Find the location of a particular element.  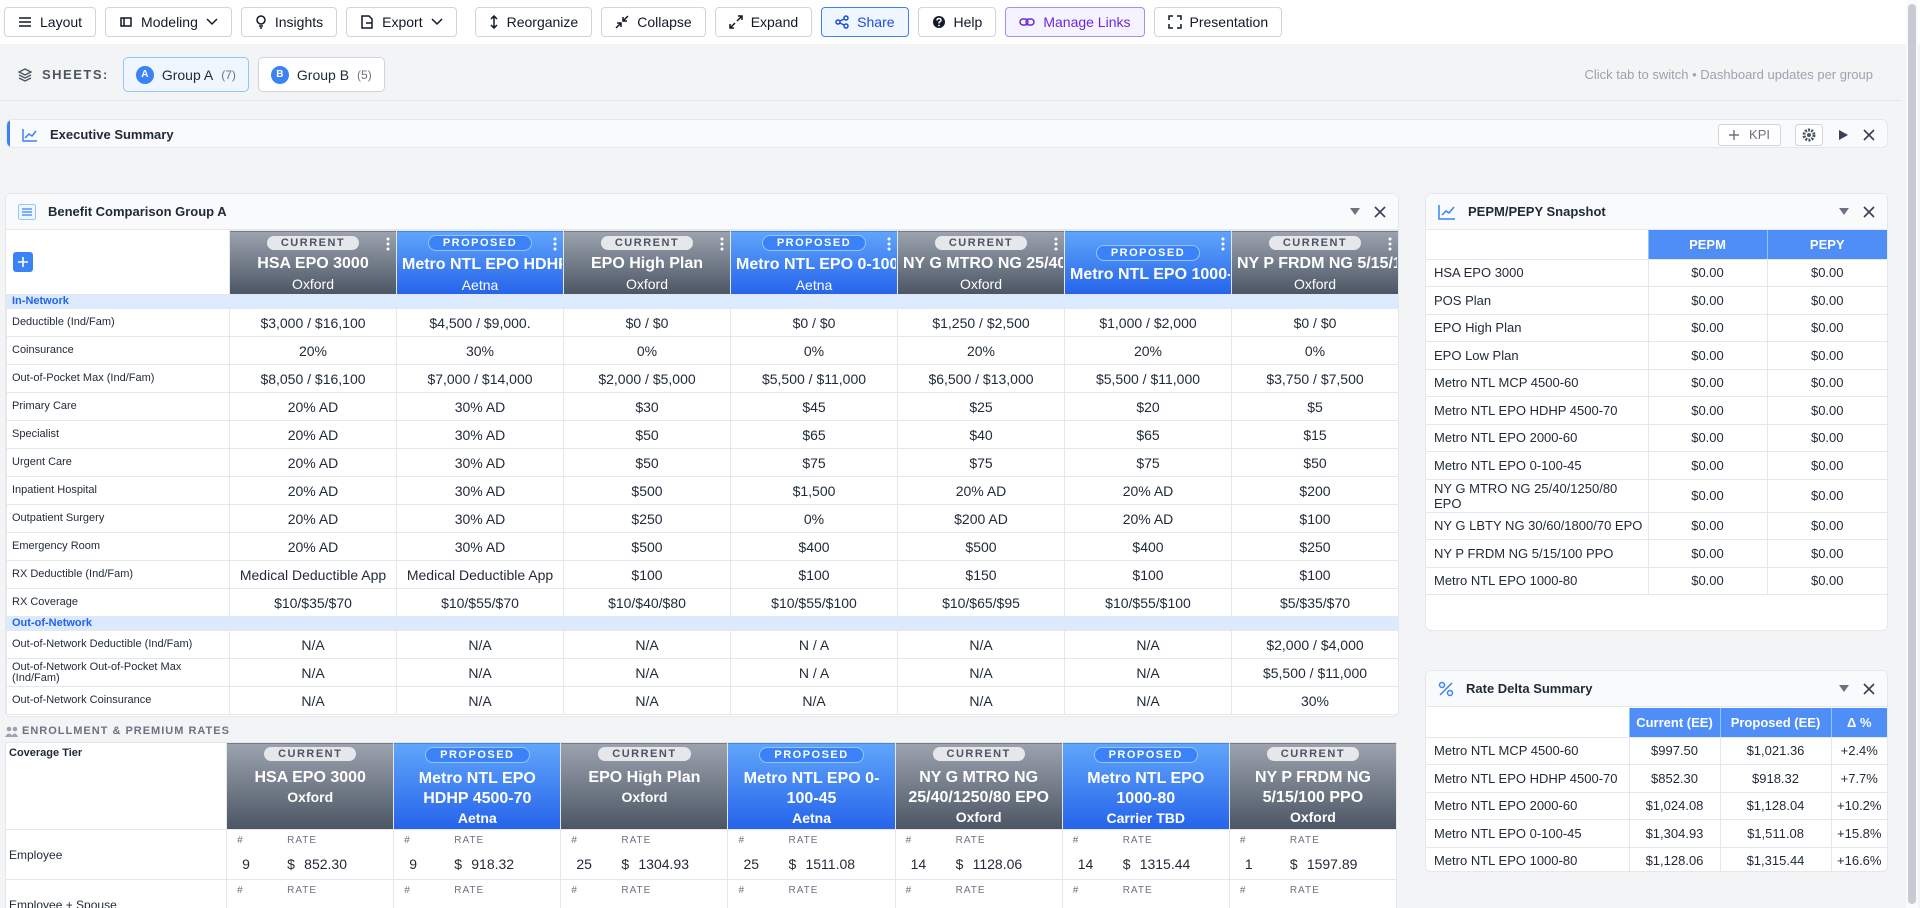

plan-name: Metro NTL EPO 1000-80 is located at coordinates (1537, 581).